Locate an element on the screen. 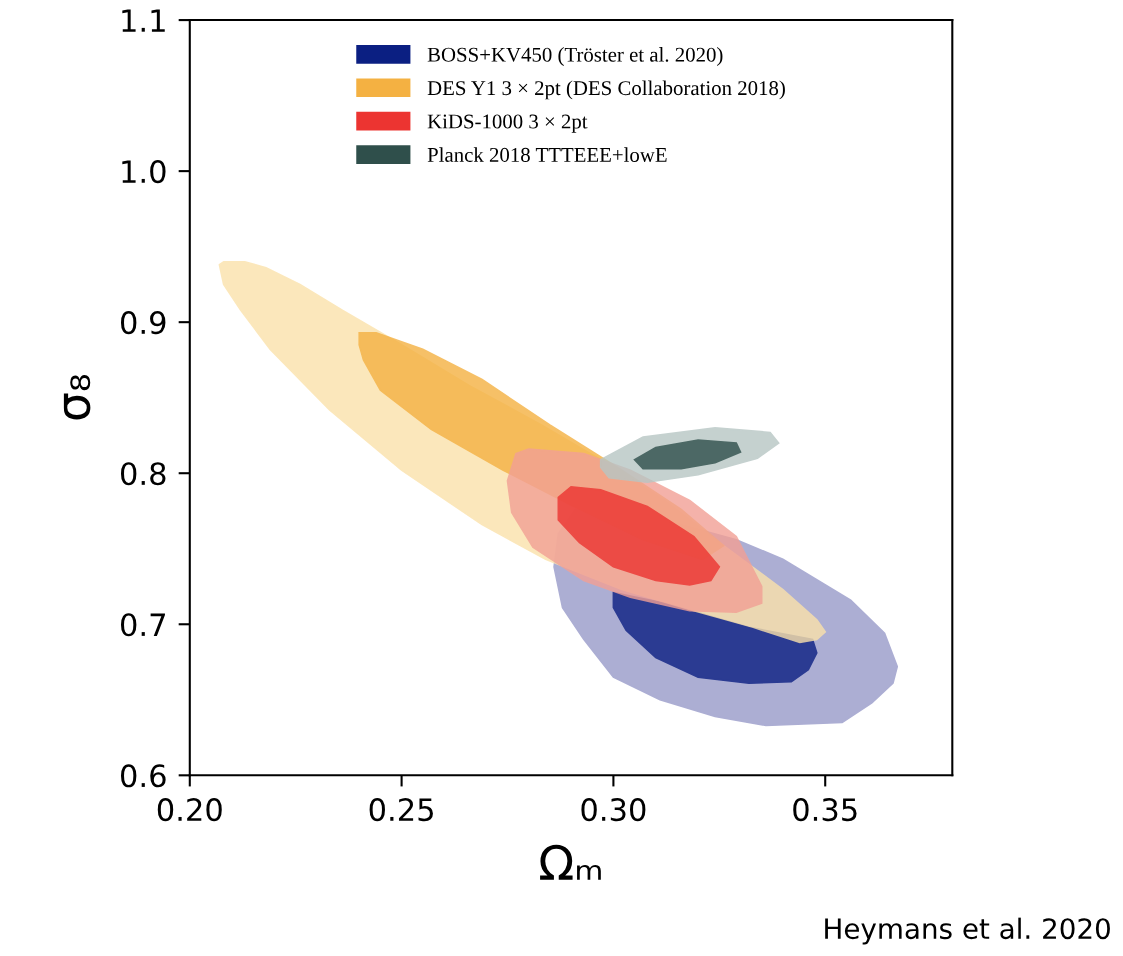 This screenshot has height=956, width=1123. legend-label: KiDS-1000 3 × 2pt is located at coordinates (507, 123).